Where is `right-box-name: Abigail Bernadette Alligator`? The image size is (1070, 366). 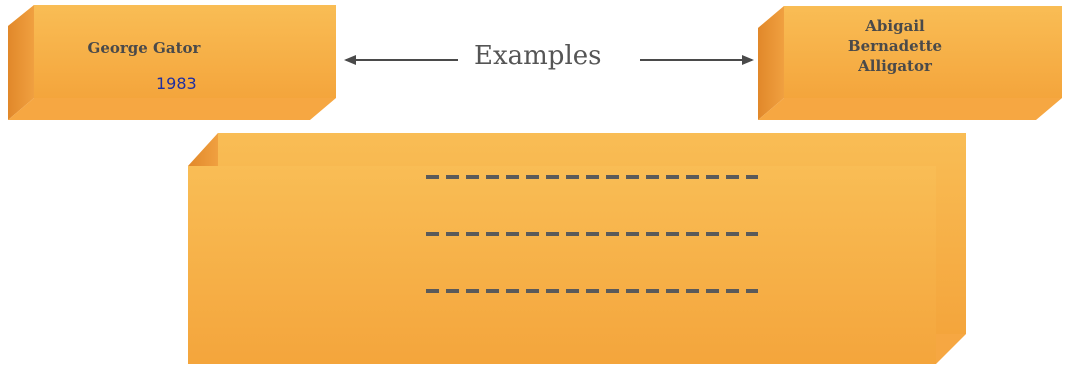 right-box-name: Abigail Bernadette Alligator is located at coordinates (895, 46).